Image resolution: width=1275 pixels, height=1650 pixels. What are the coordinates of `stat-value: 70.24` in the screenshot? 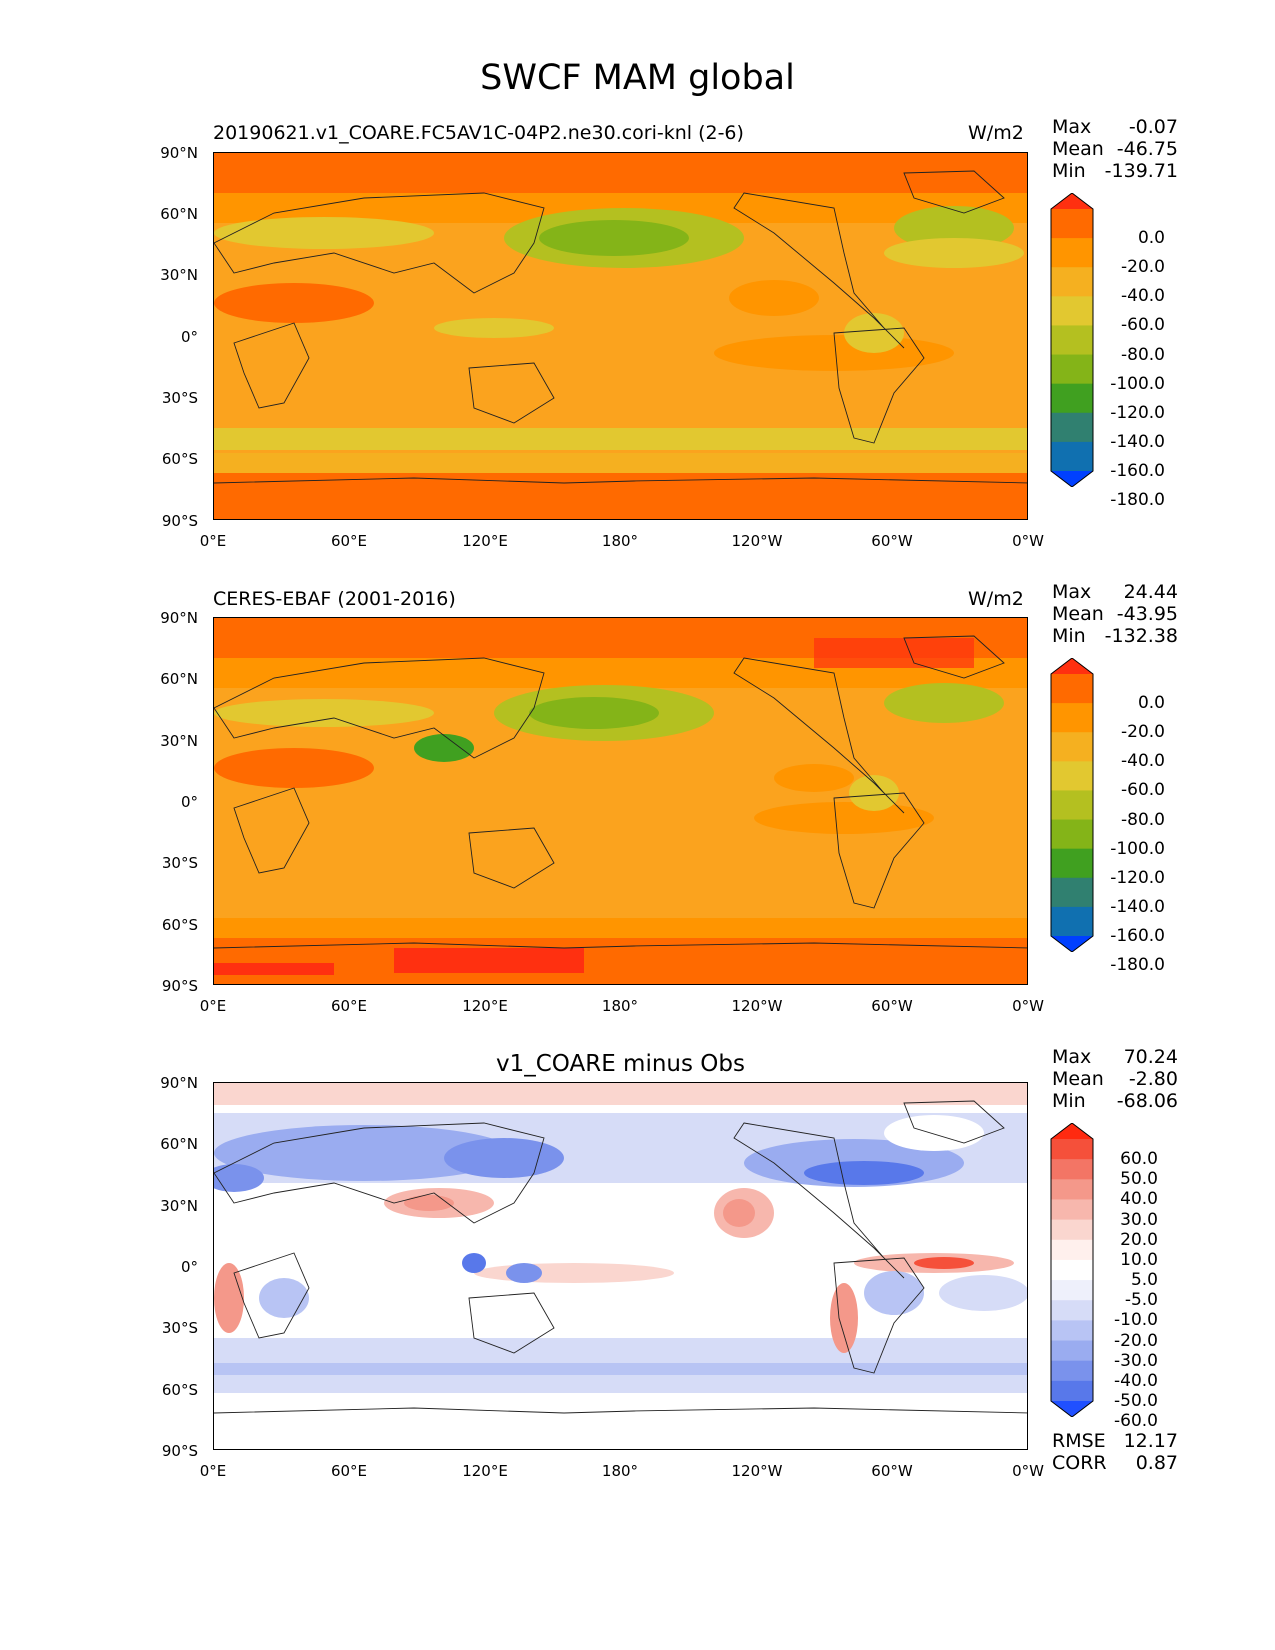 It's located at (1150, 1057).